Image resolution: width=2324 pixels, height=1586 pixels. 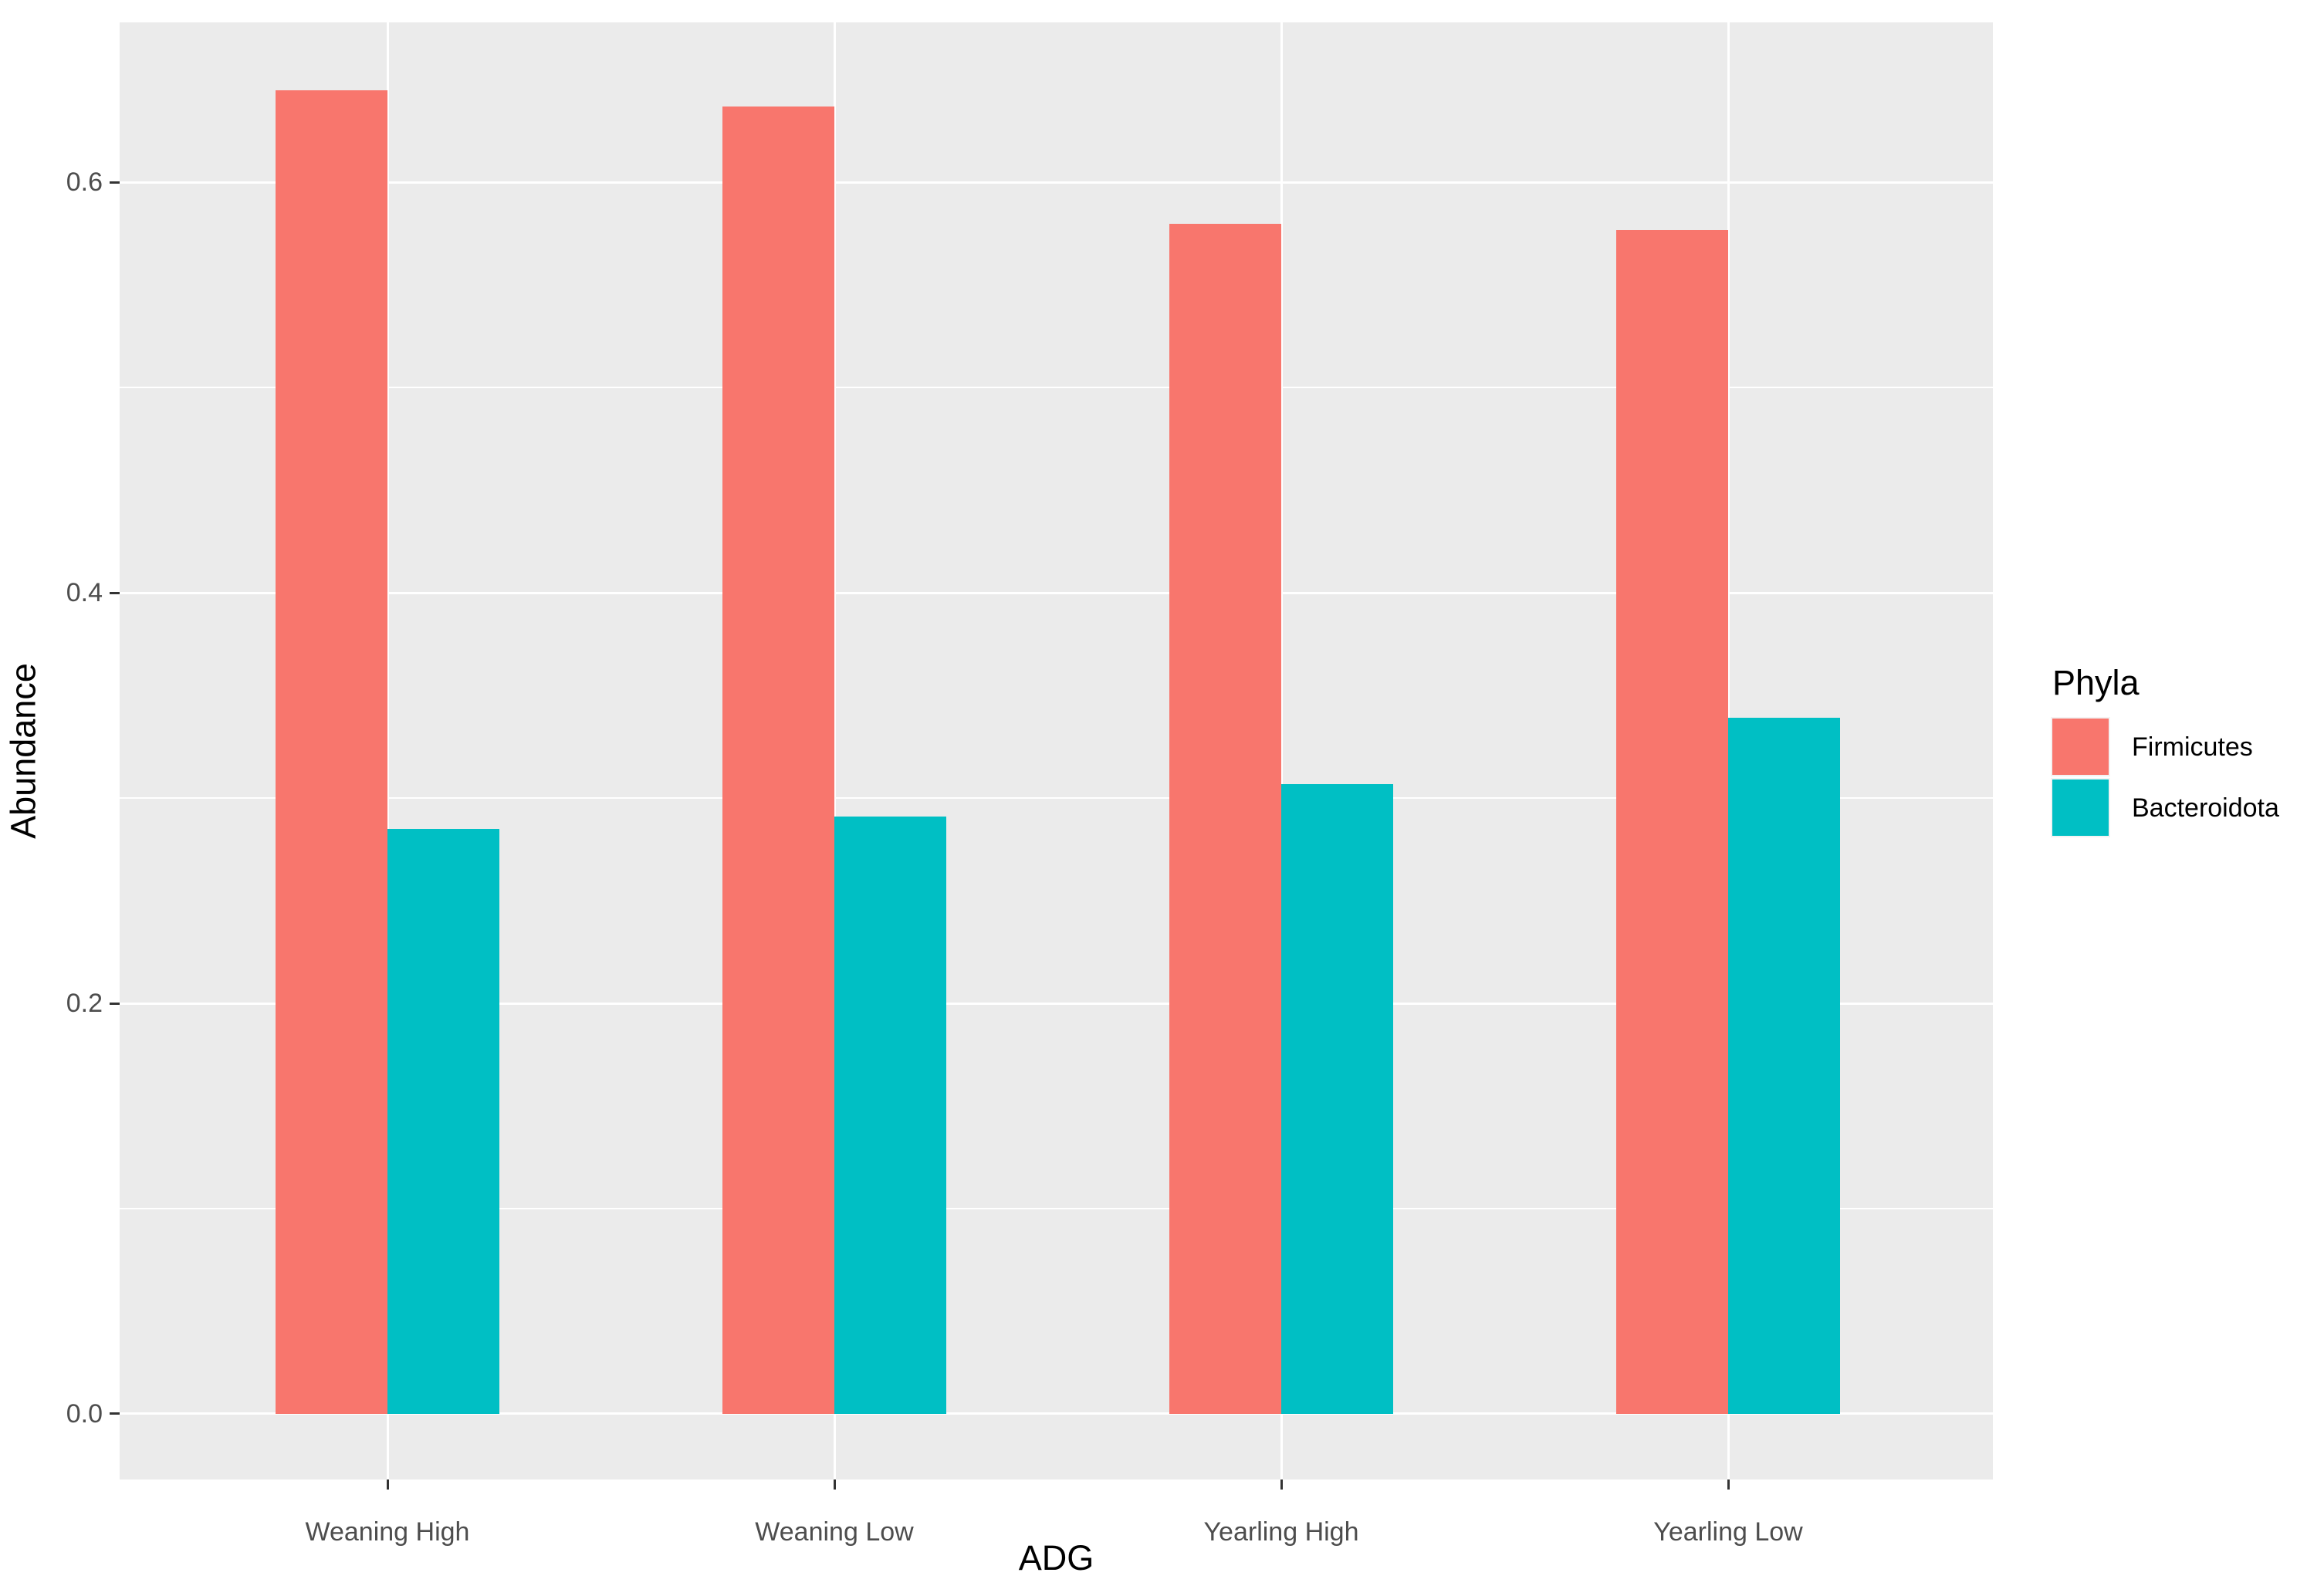 I want to click on legend-entry-bacteroidota: Bacteroidota, so click(x=2165, y=807).